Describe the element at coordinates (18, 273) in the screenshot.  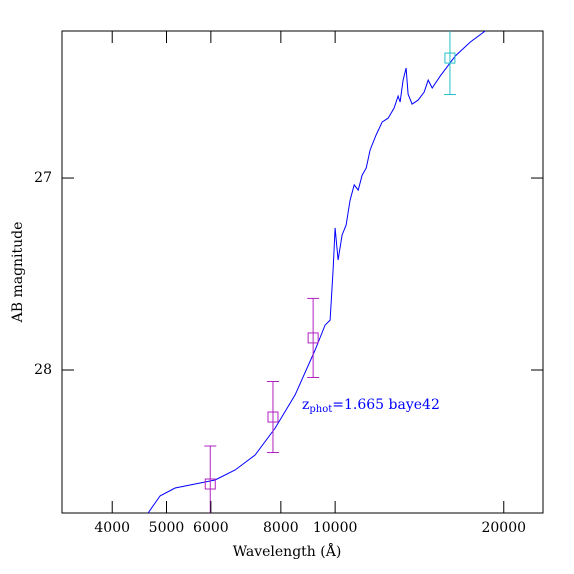
I see `y-axis-label: AB magnitude` at that location.